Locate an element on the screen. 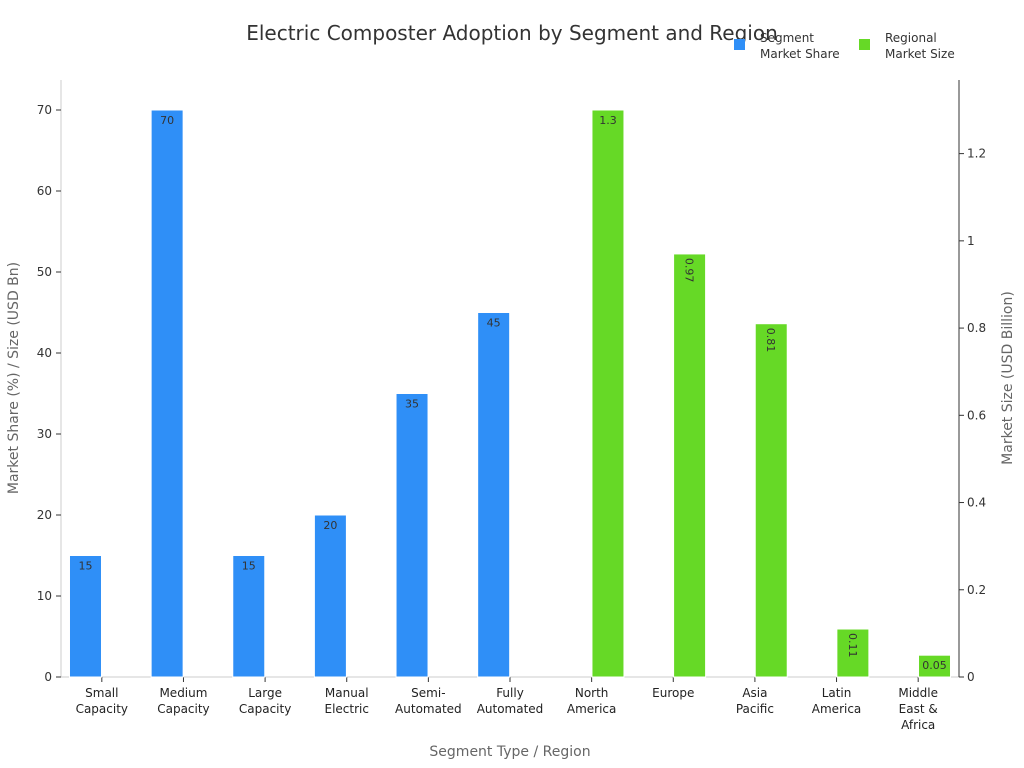 This screenshot has height=768, width=1024. x-tick-label: Manual Electric is located at coordinates (346, 701).